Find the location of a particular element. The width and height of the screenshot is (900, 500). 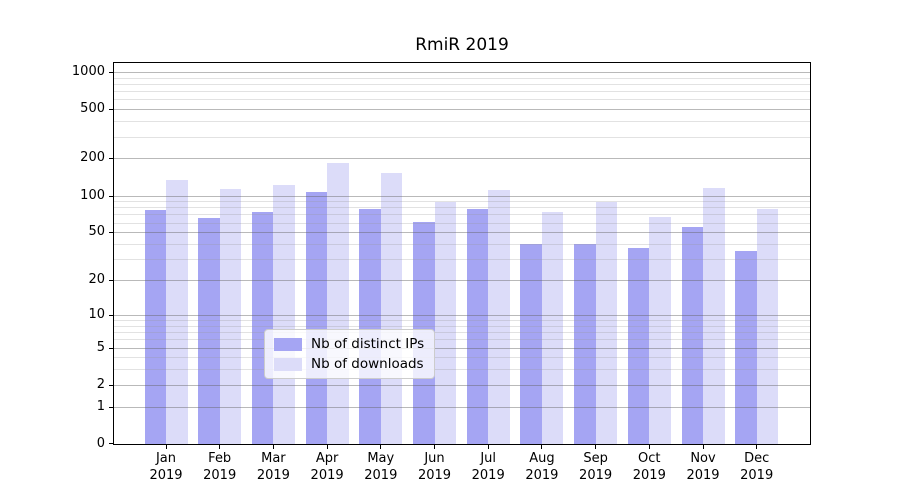

x-tick-label: Nov 2019 is located at coordinates (703, 467).